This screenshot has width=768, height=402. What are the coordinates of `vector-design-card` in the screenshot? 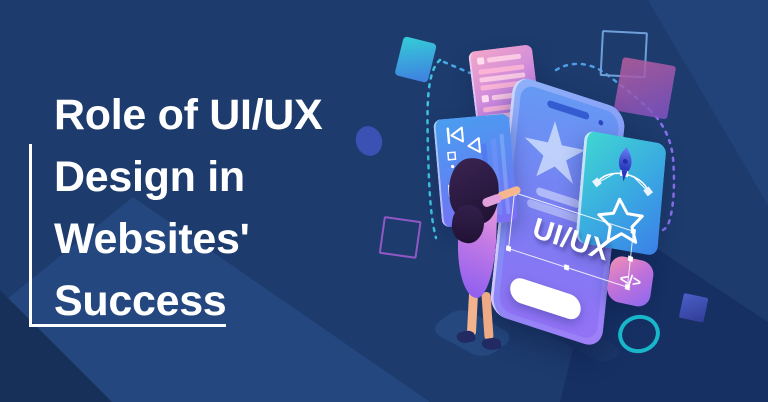 It's located at (621, 193).